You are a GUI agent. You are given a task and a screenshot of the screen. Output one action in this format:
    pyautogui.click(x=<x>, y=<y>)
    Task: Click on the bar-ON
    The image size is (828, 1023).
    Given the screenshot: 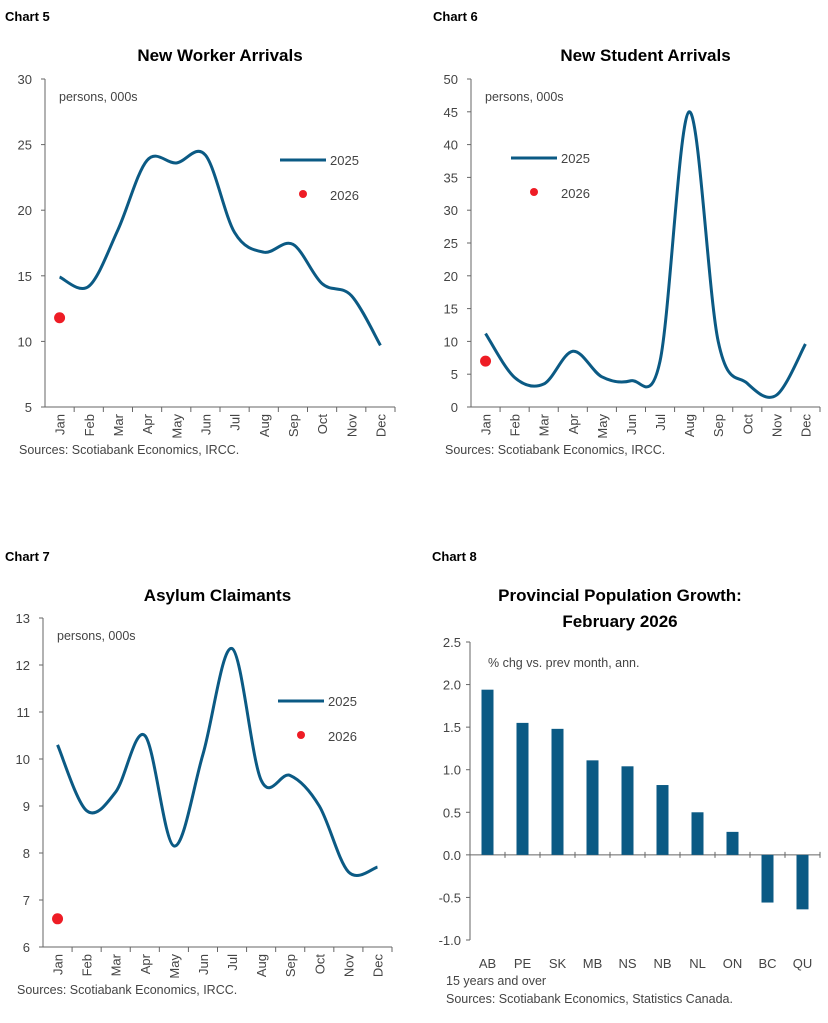 What is the action you would take?
    pyautogui.click(x=732, y=843)
    